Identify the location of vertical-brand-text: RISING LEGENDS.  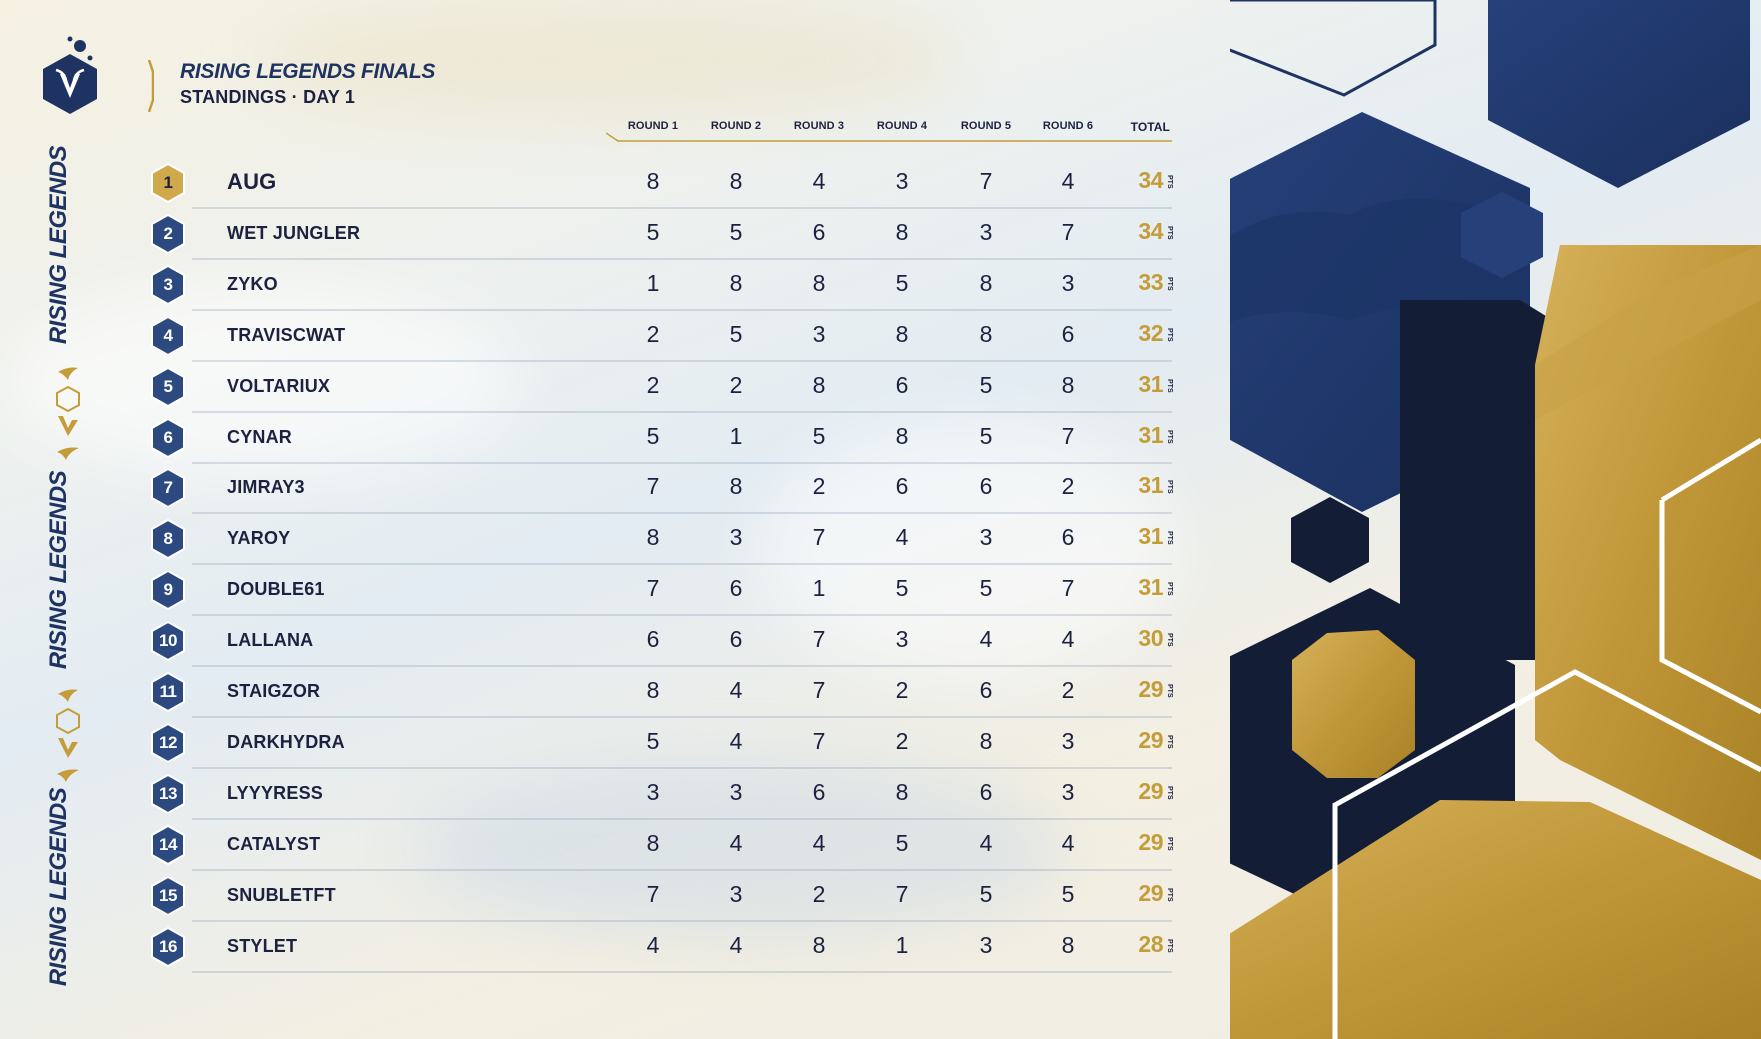
(59, 570).